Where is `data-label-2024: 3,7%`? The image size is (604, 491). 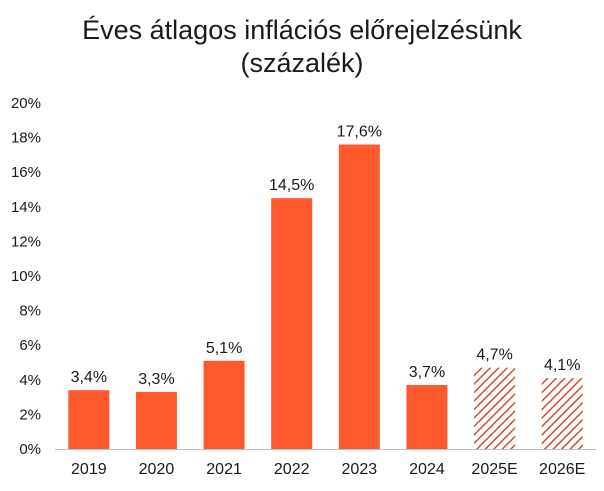 data-label-2024: 3,7% is located at coordinates (427, 372).